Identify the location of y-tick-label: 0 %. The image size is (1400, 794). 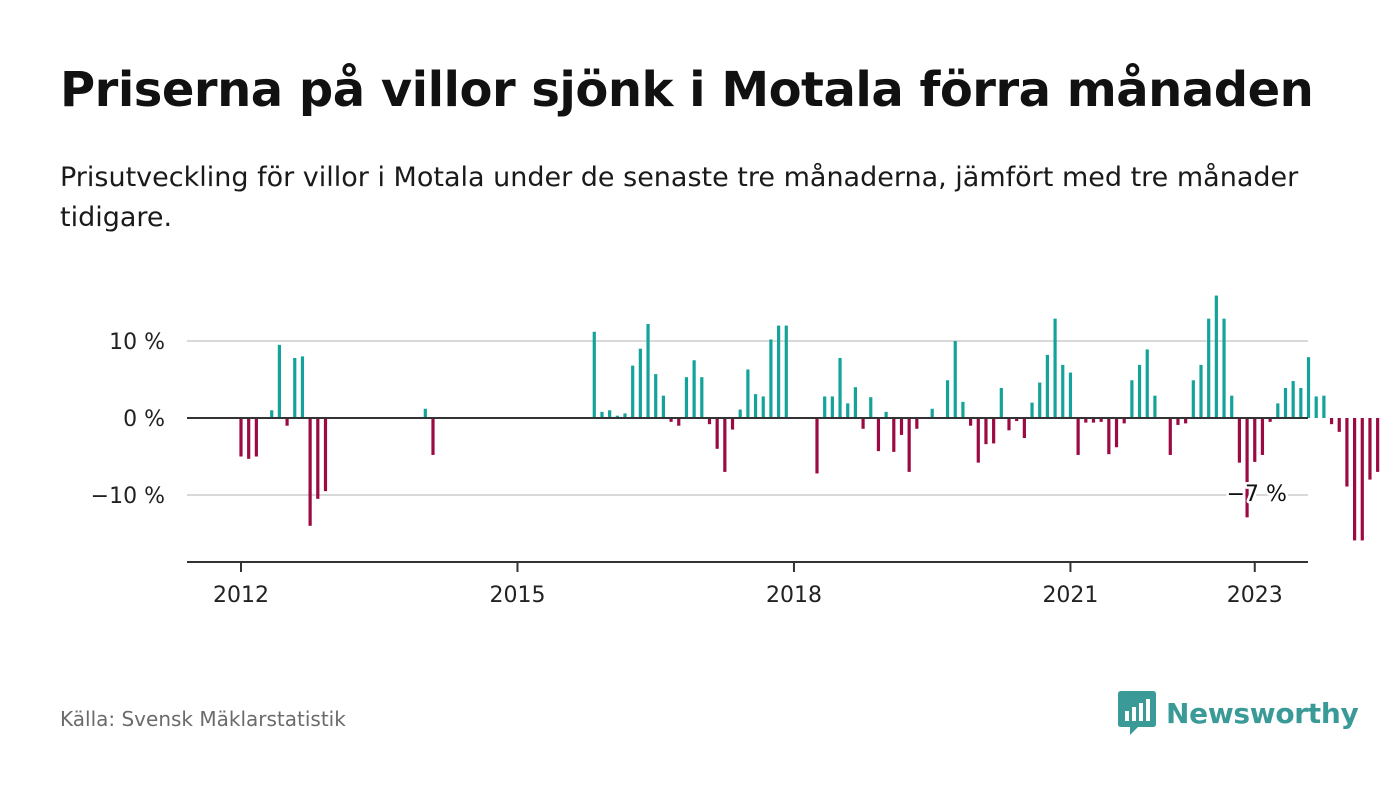
(144, 419).